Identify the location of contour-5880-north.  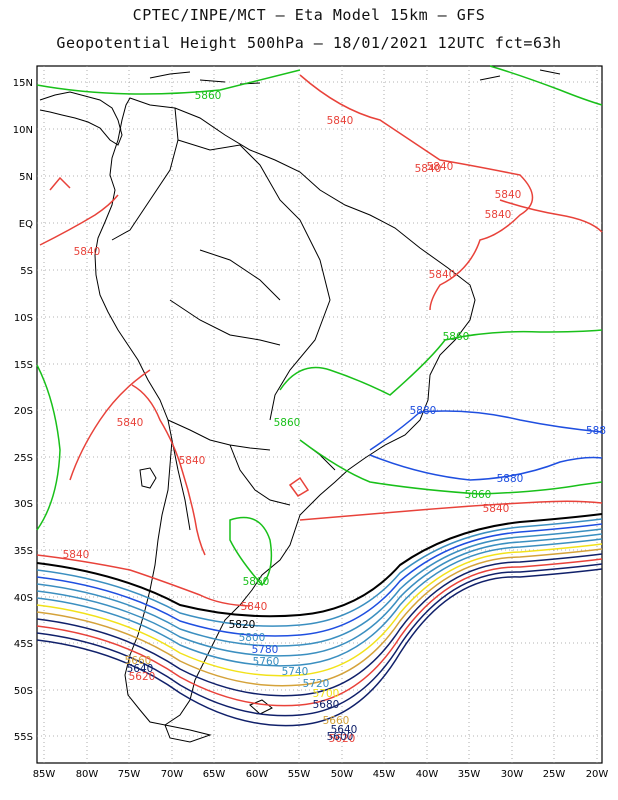
(486, 430).